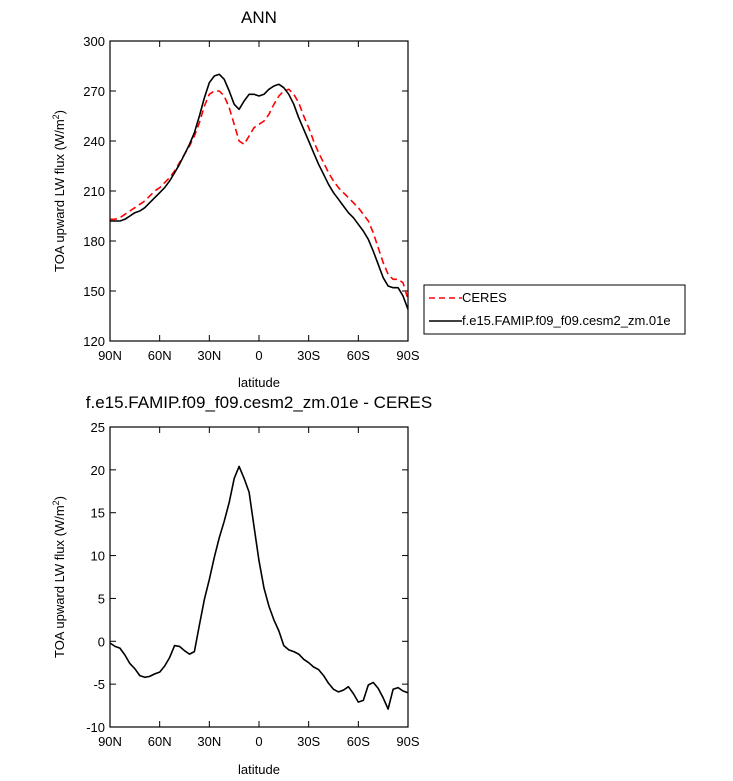  I want to click on y-tick-label: 10, so click(98, 556).